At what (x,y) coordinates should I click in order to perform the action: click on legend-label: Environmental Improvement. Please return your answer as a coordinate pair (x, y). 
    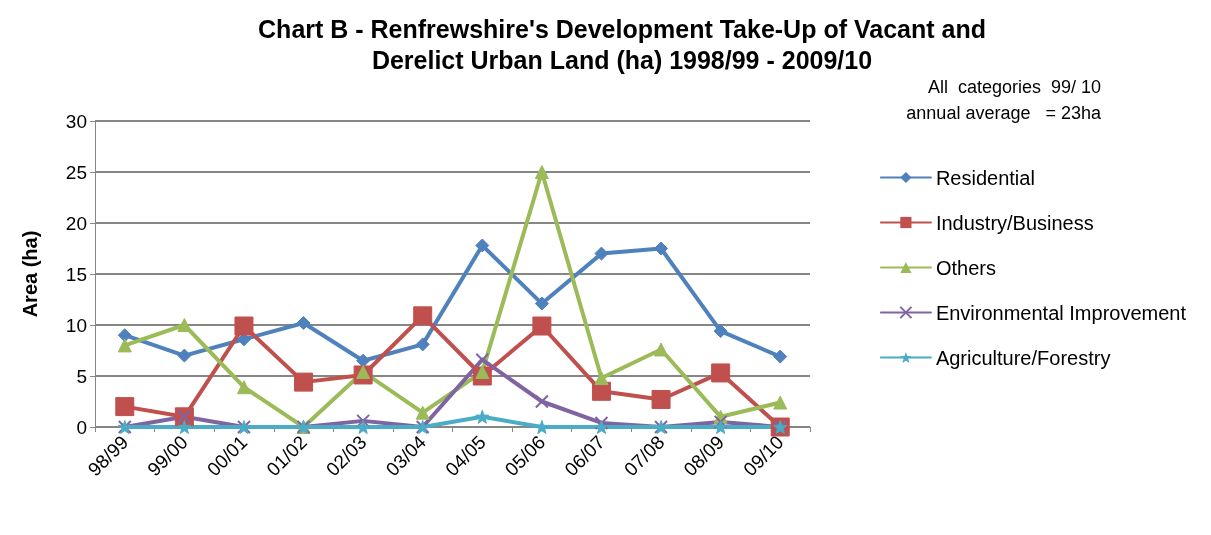
    Looking at the image, I should click on (1061, 312).